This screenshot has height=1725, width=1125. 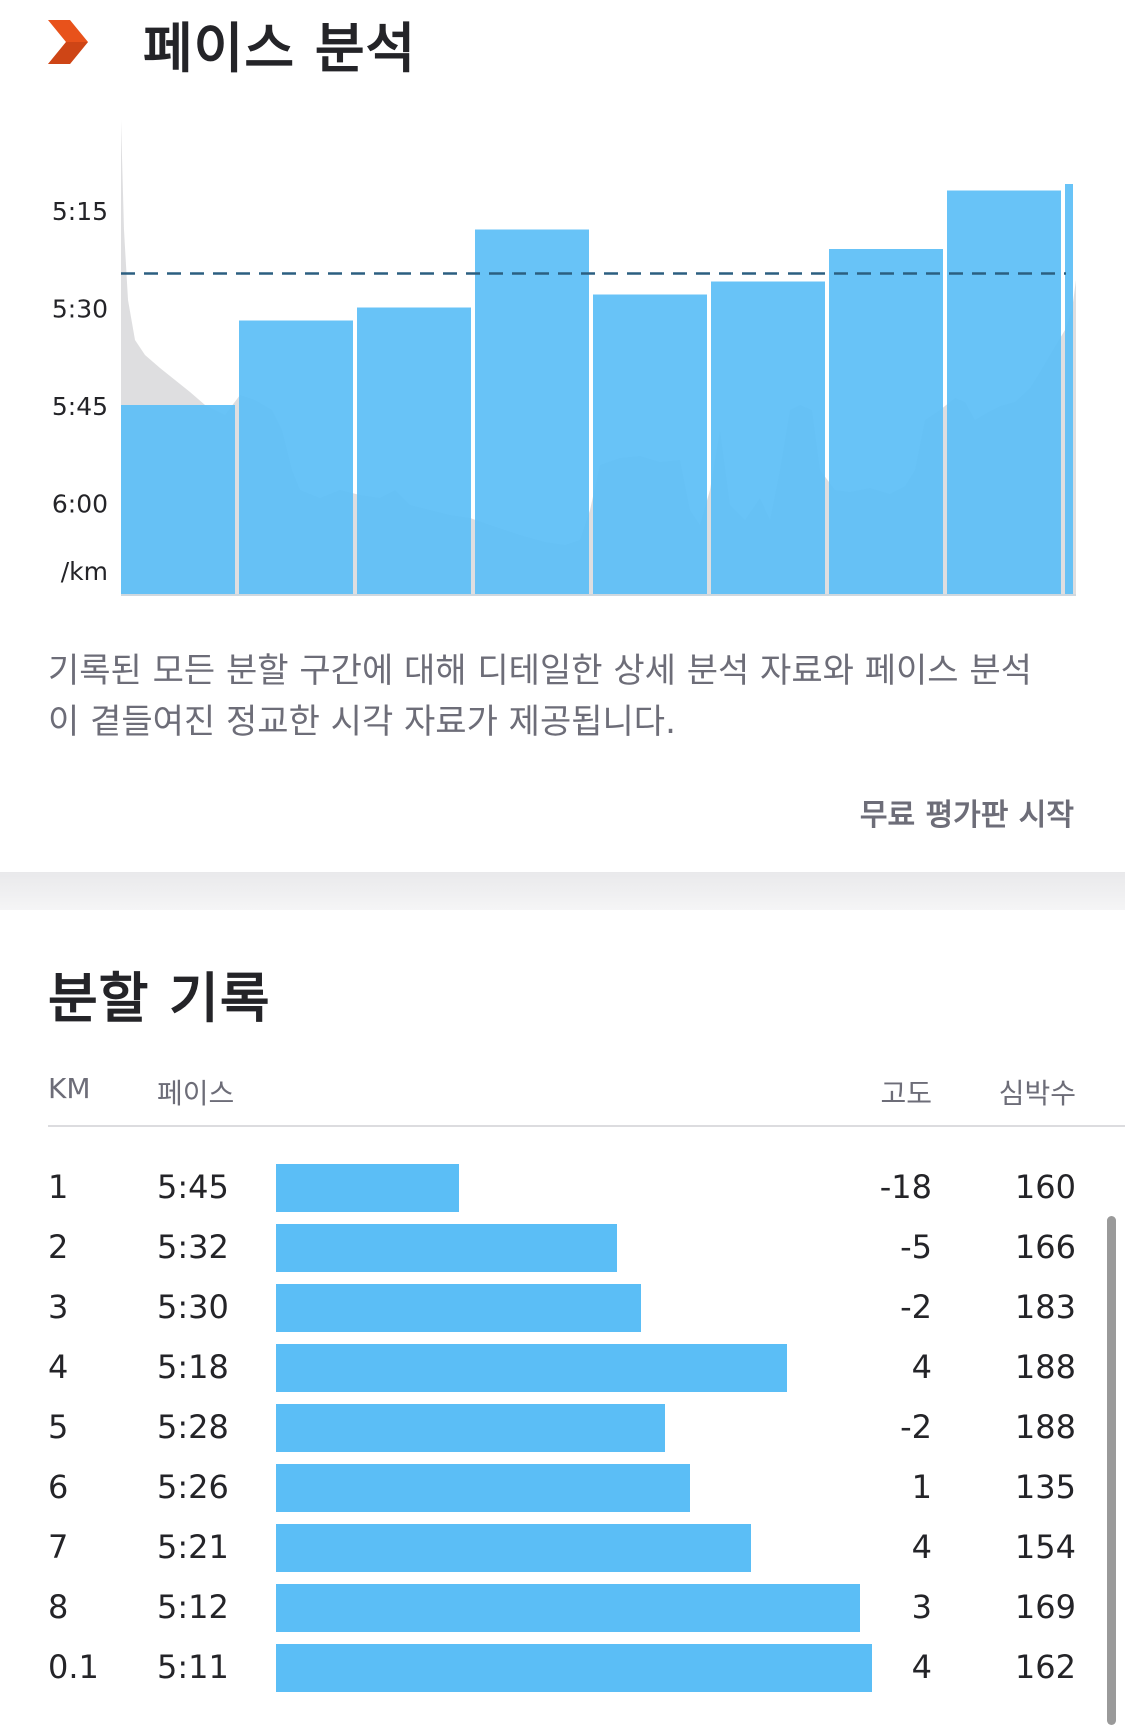 I want to click on column-header-km: KM, so click(x=69, y=1088).